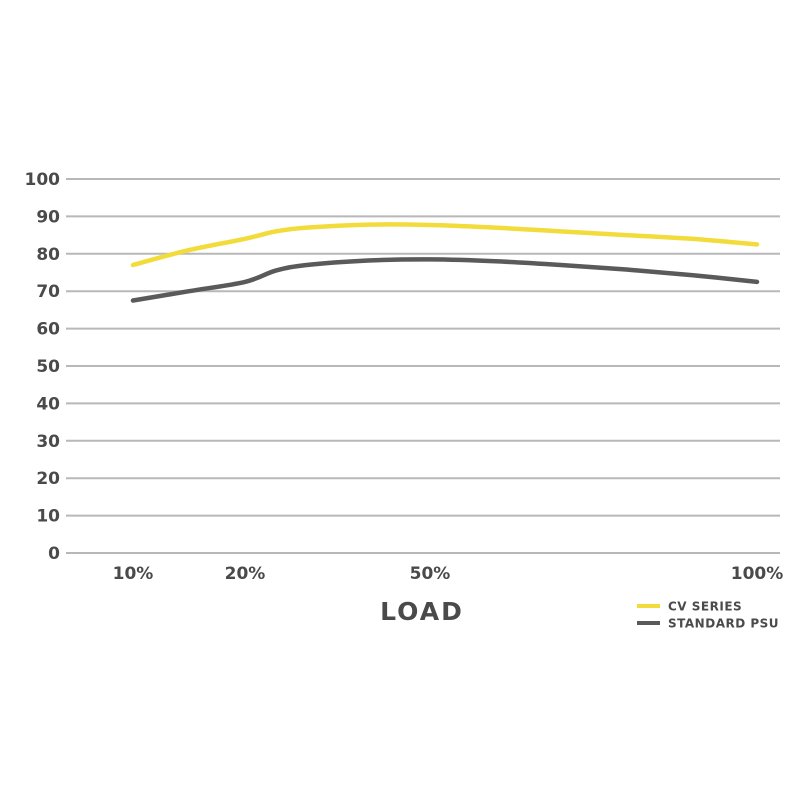  What do you see at coordinates (757, 574) in the screenshot?
I see `x-tick-label: 100%` at bounding box center [757, 574].